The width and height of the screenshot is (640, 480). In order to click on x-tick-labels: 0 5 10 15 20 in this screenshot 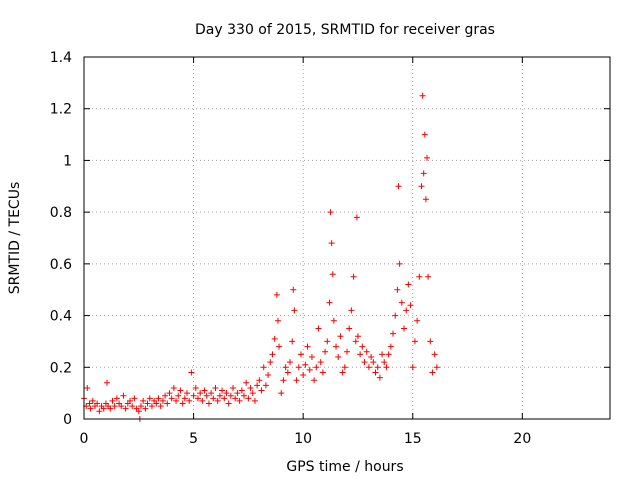, I will do `click(306, 439)`.